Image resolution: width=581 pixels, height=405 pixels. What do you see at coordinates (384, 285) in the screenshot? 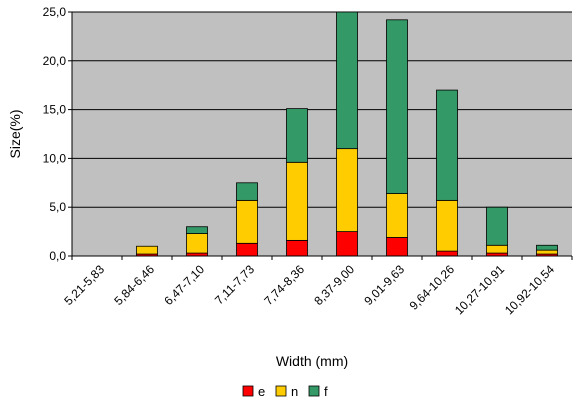
I see `x-tick-label: 9,01-9,63` at bounding box center [384, 285].